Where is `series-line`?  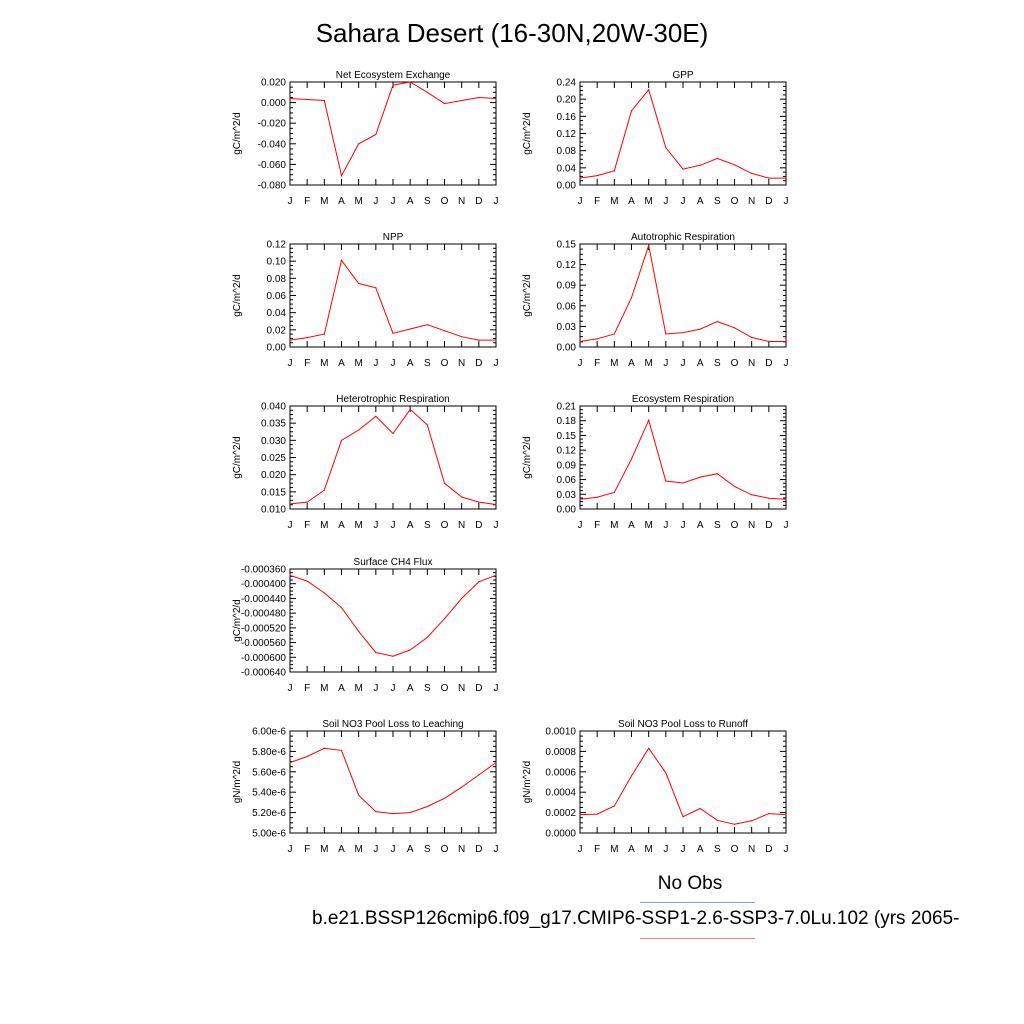 series-line is located at coordinates (682, 292).